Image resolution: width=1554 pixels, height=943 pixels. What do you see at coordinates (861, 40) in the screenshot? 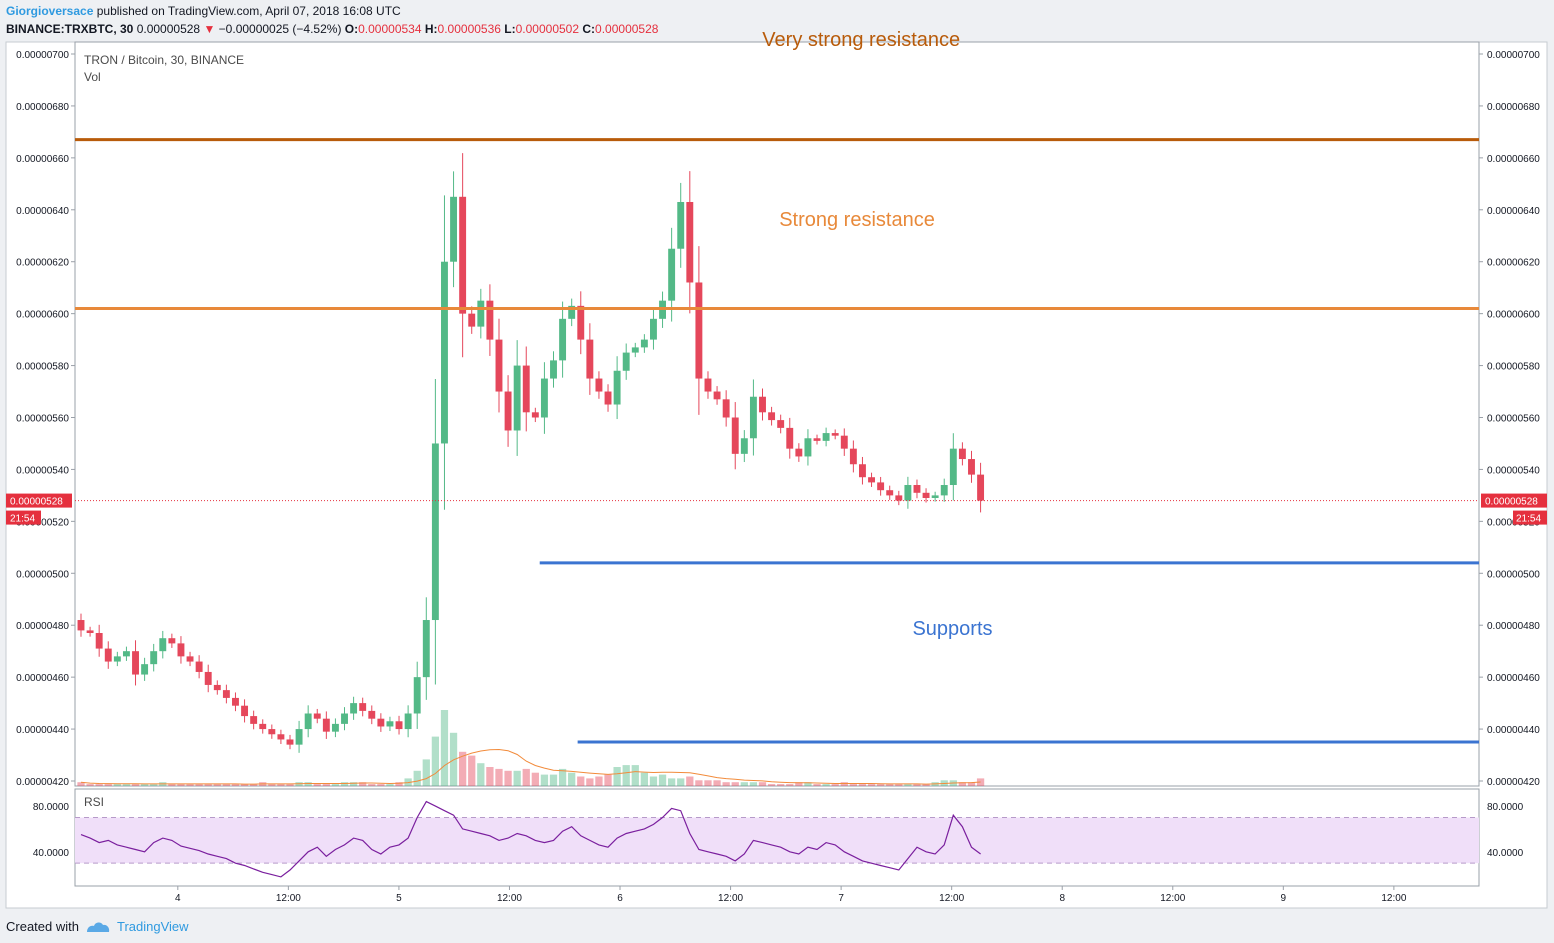
I see `annotation-very_strong: Very strong resistance` at bounding box center [861, 40].